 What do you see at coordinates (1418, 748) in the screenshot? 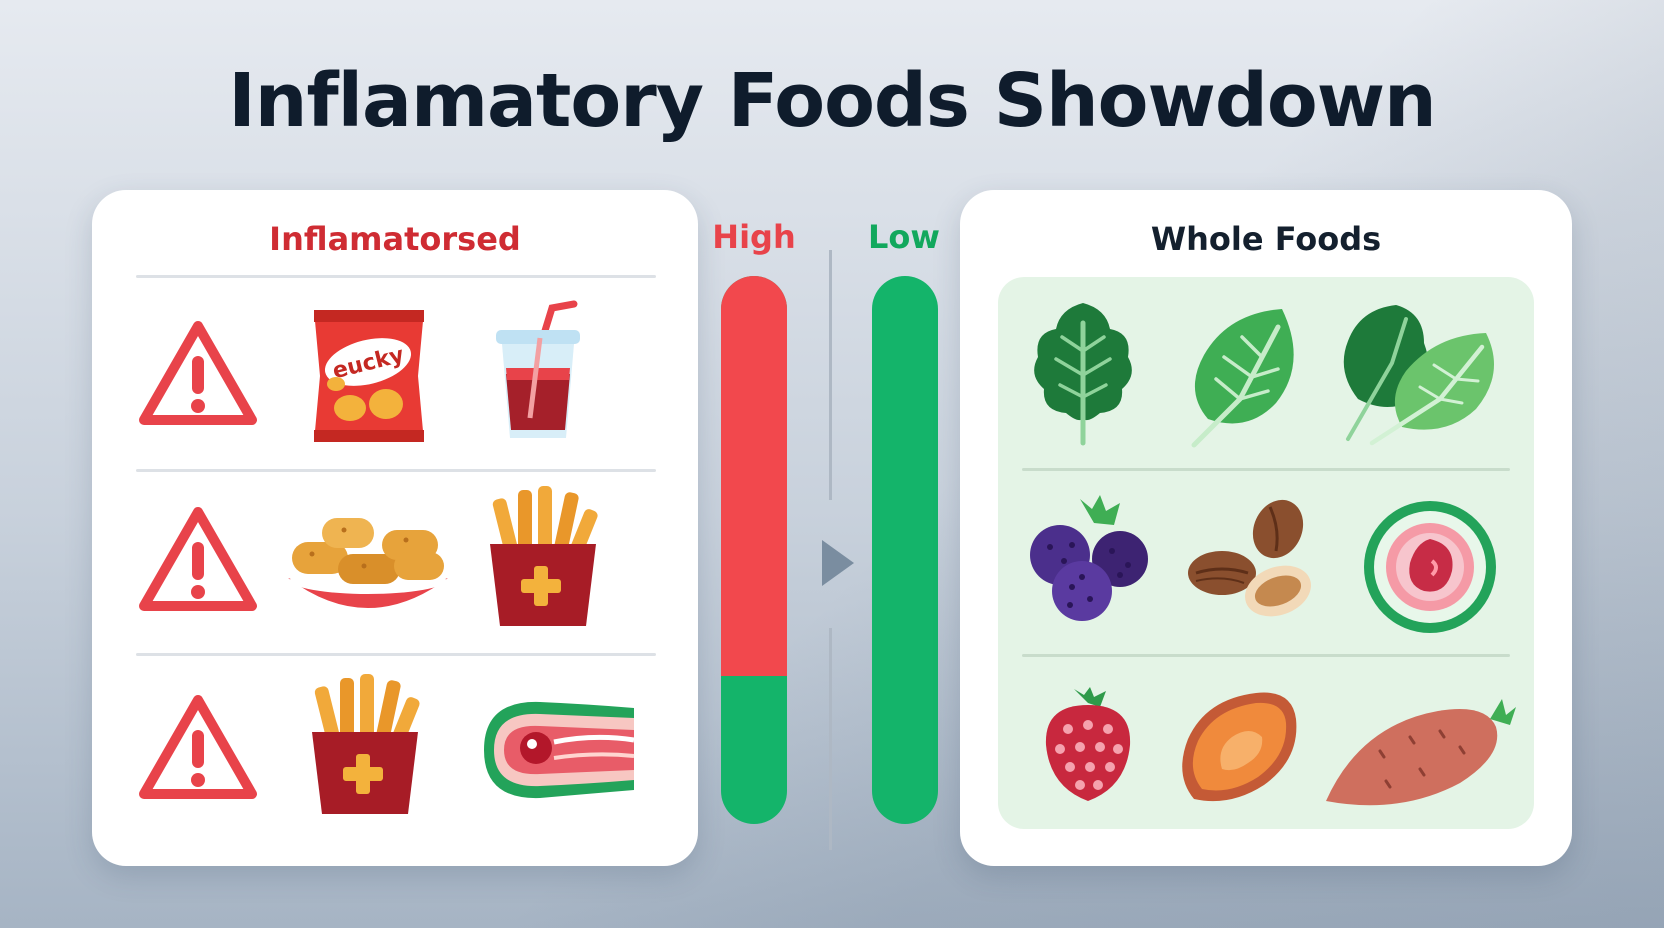
I see `sweet-potato-icon` at bounding box center [1418, 748].